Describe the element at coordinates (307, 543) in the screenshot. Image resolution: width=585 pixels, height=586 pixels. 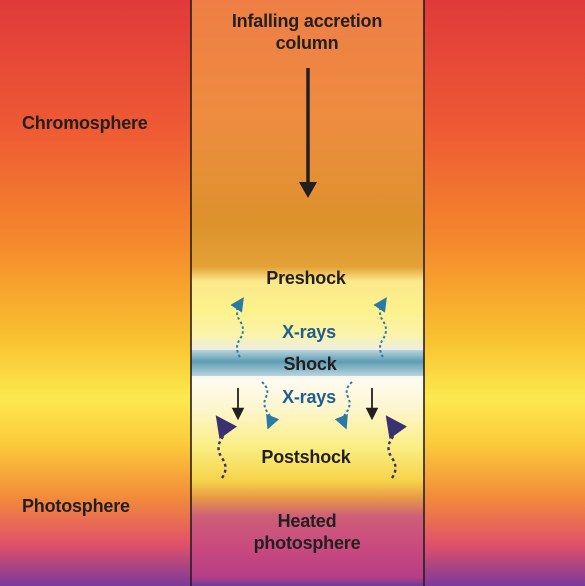
I see `heated-label-line2: photosphere` at that location.